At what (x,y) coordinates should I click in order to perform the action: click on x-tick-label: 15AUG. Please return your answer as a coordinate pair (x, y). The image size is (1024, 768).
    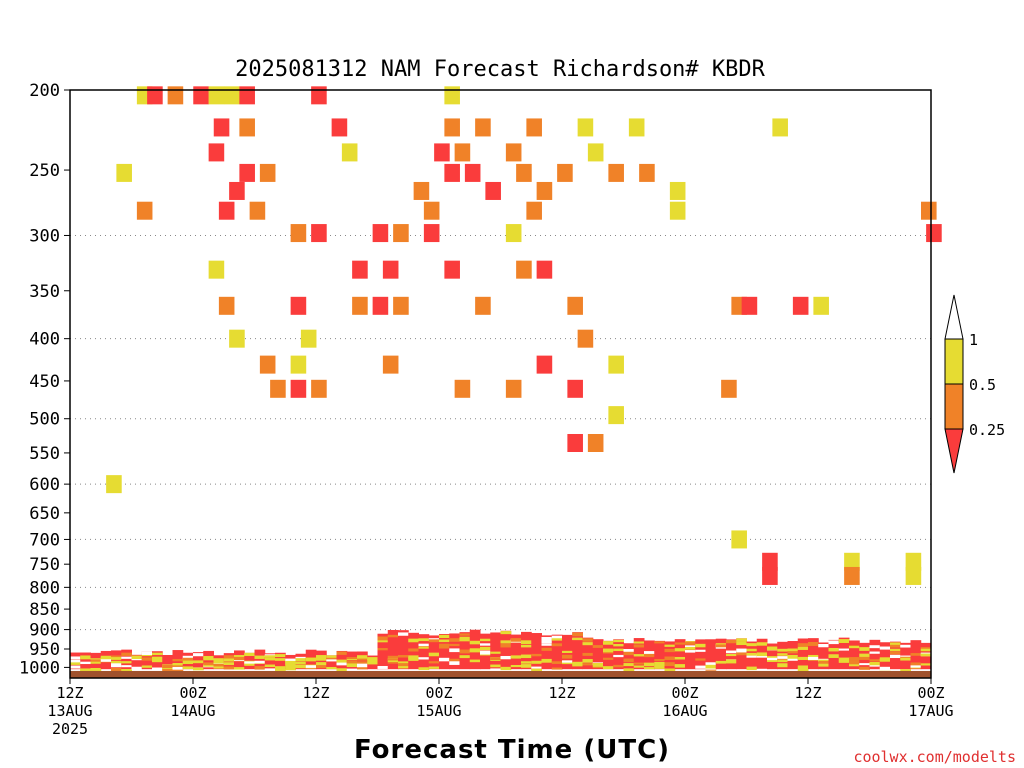
    Looking at the image, I should click on (438, 711).